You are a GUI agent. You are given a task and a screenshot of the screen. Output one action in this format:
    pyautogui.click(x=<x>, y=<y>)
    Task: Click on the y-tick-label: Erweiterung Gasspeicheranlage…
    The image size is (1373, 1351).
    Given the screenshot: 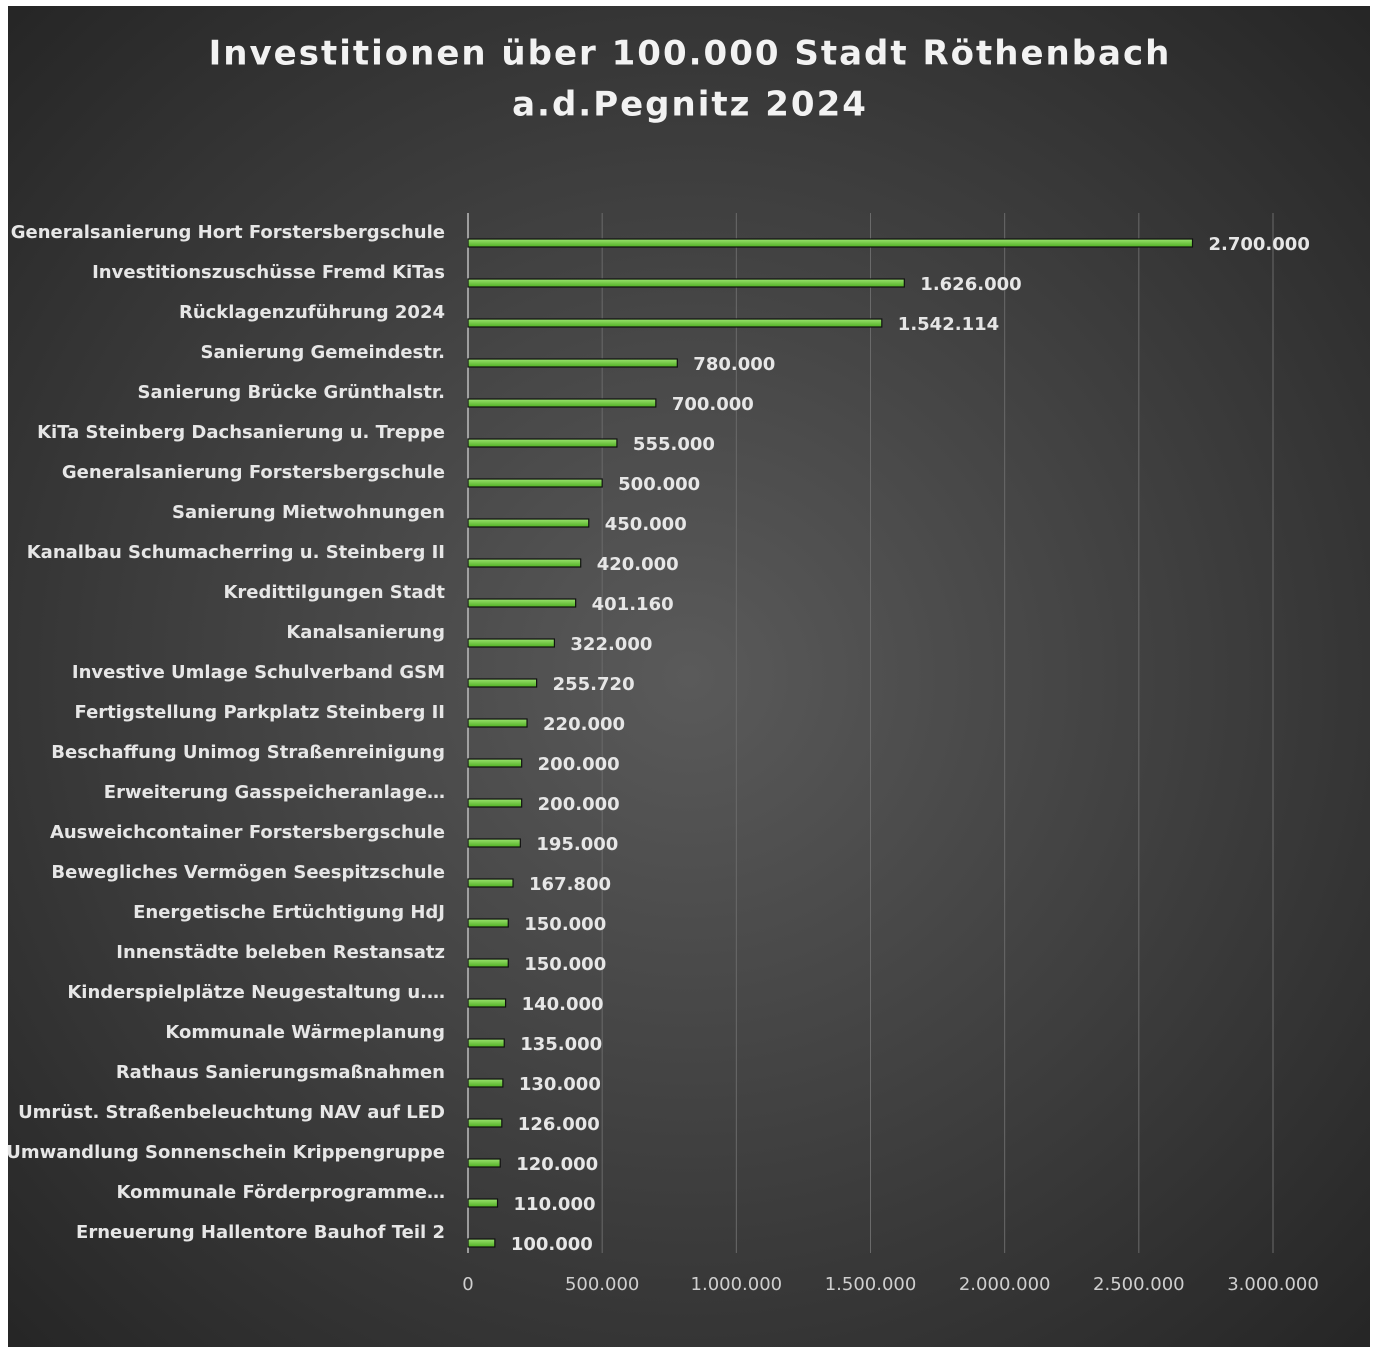 What is the action you would take?
    pyautogui.click(x=274, y=792)
    